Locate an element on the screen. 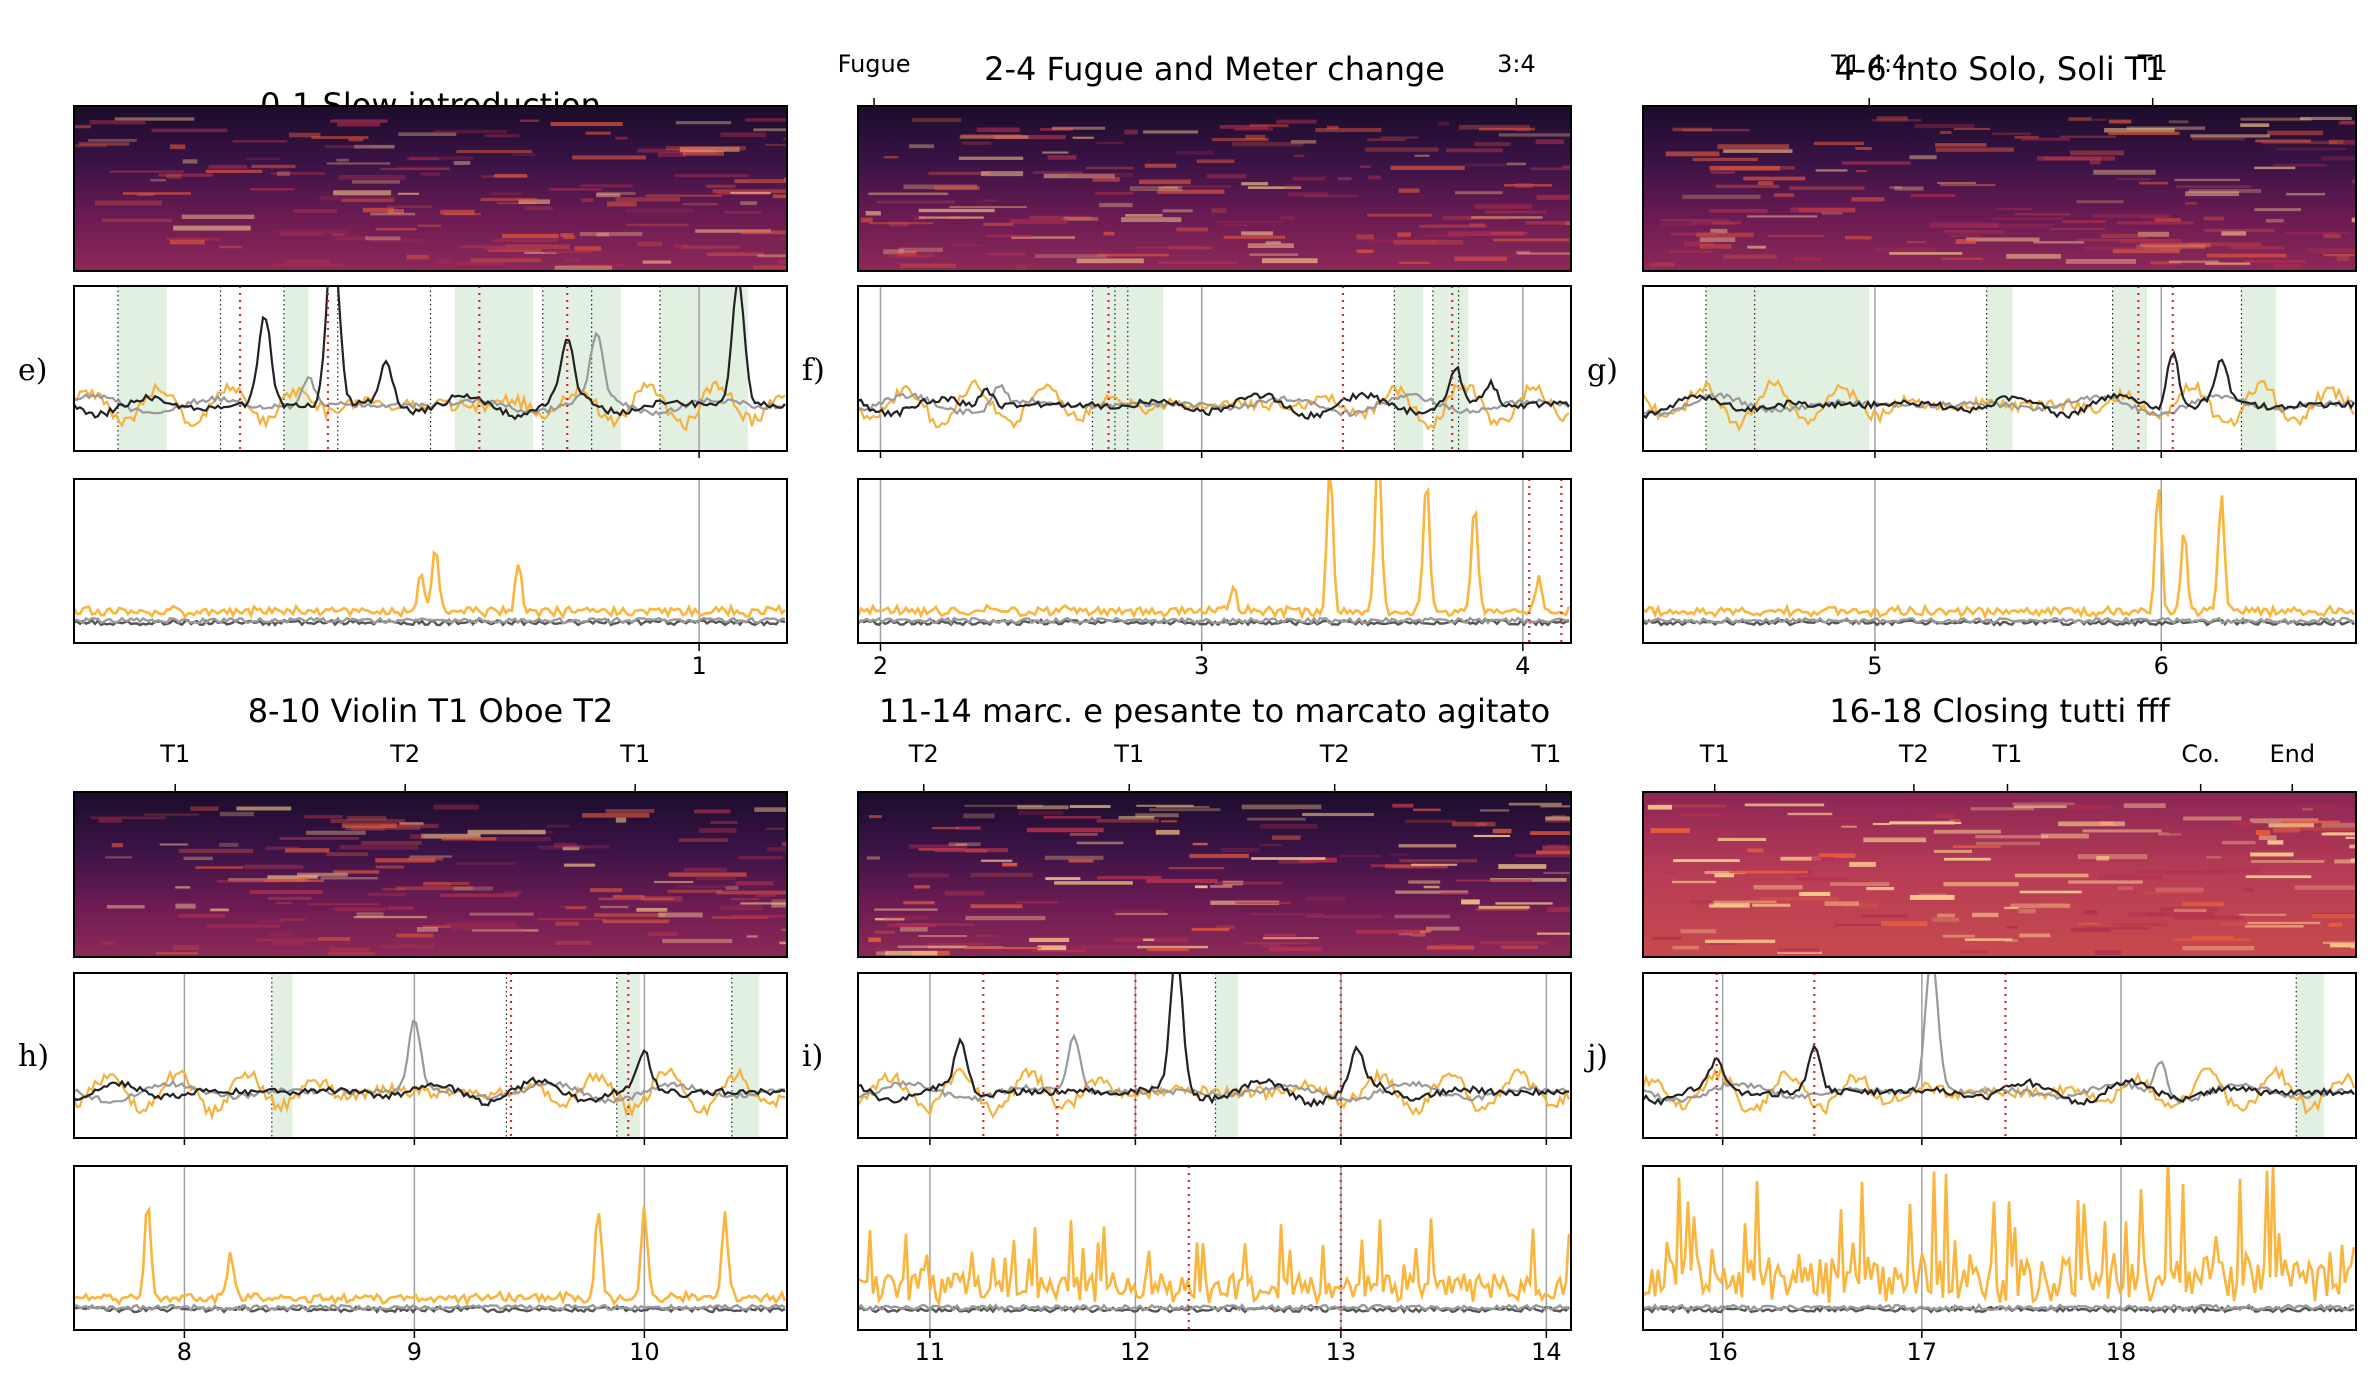 The height and width of the screenshot is (1394, 2374). spectrogram: T1 4:4 T1 is located at coordinates (1999, 161).